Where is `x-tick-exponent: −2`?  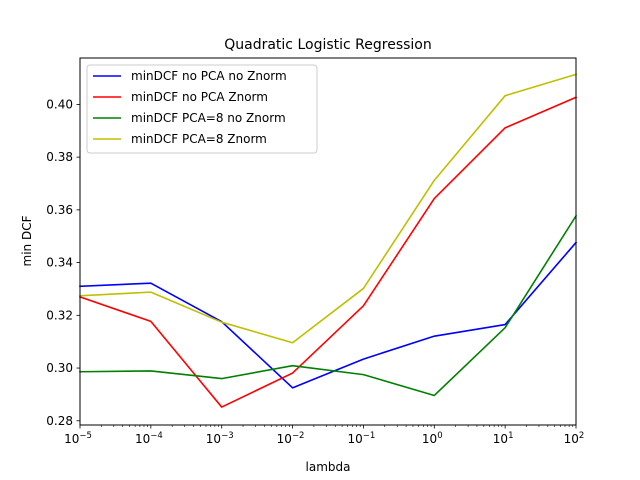 x-tick-exponent: −2 is located at coordinates (298, 436).